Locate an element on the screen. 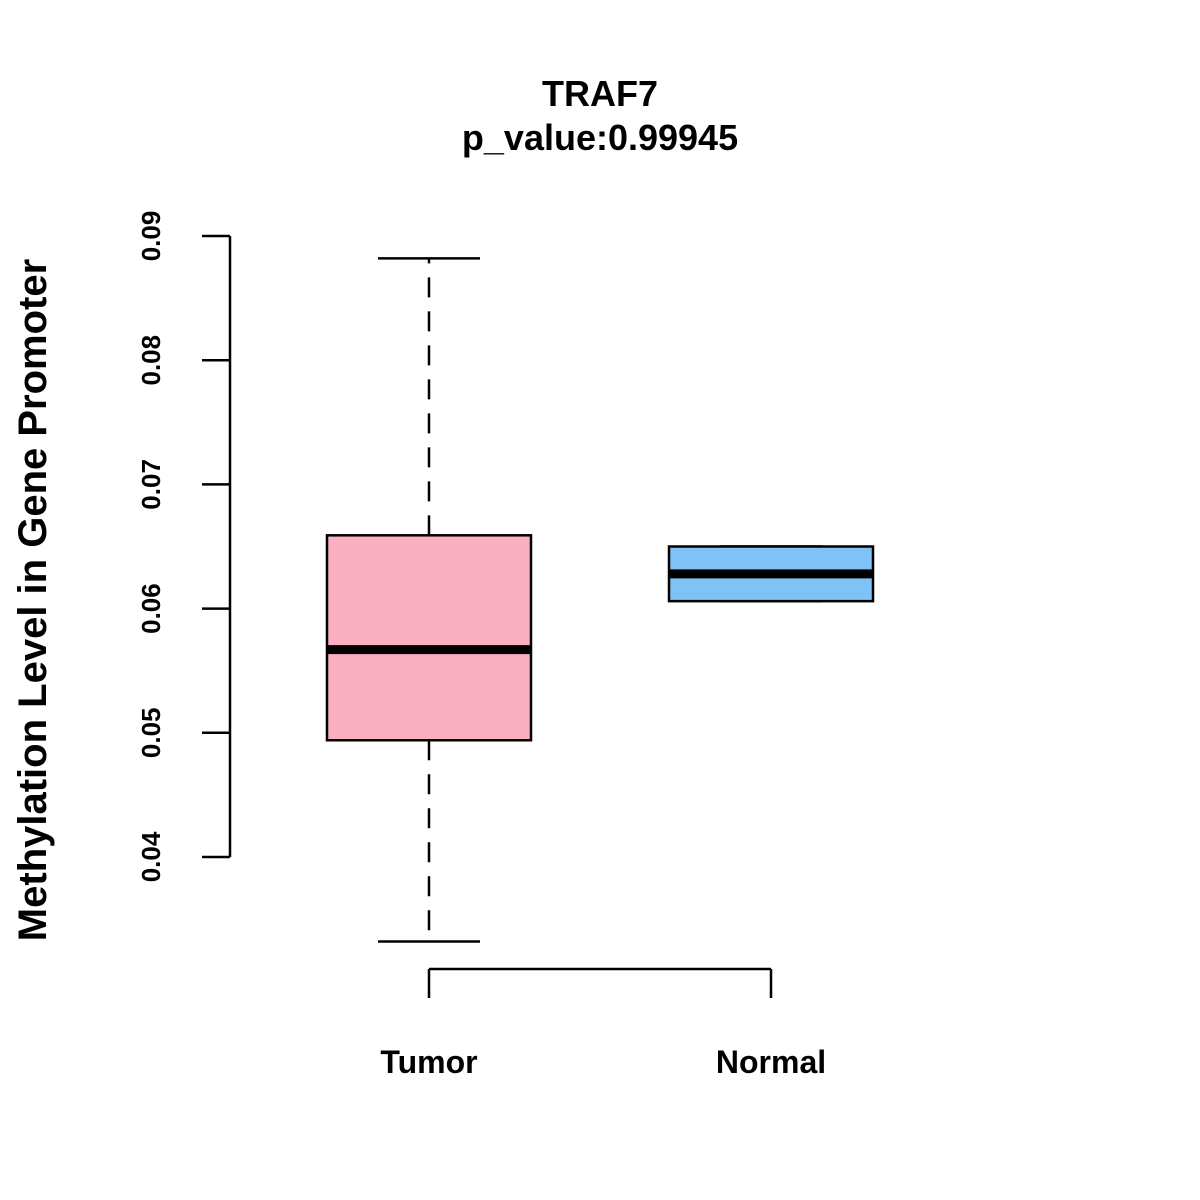 The height and width of the screenshot is (1200, 1200). y-tick-label: 0.07 is located at coordinates (151, 484).